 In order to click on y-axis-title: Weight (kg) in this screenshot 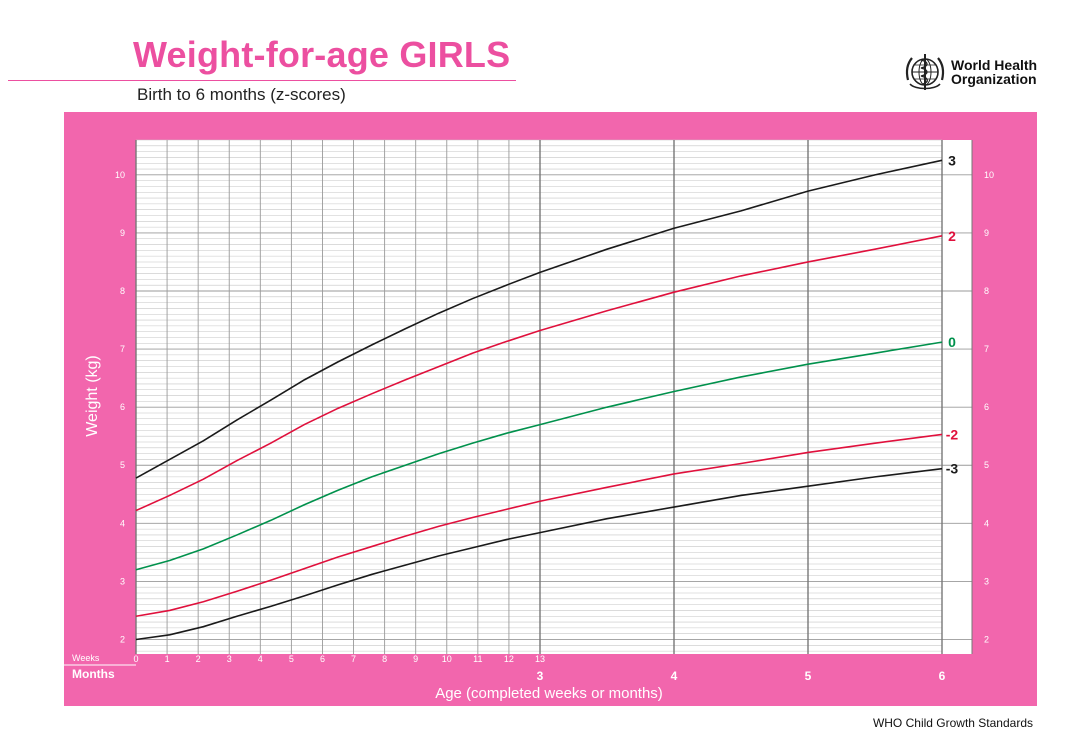, I will do `click(92, 396)`.